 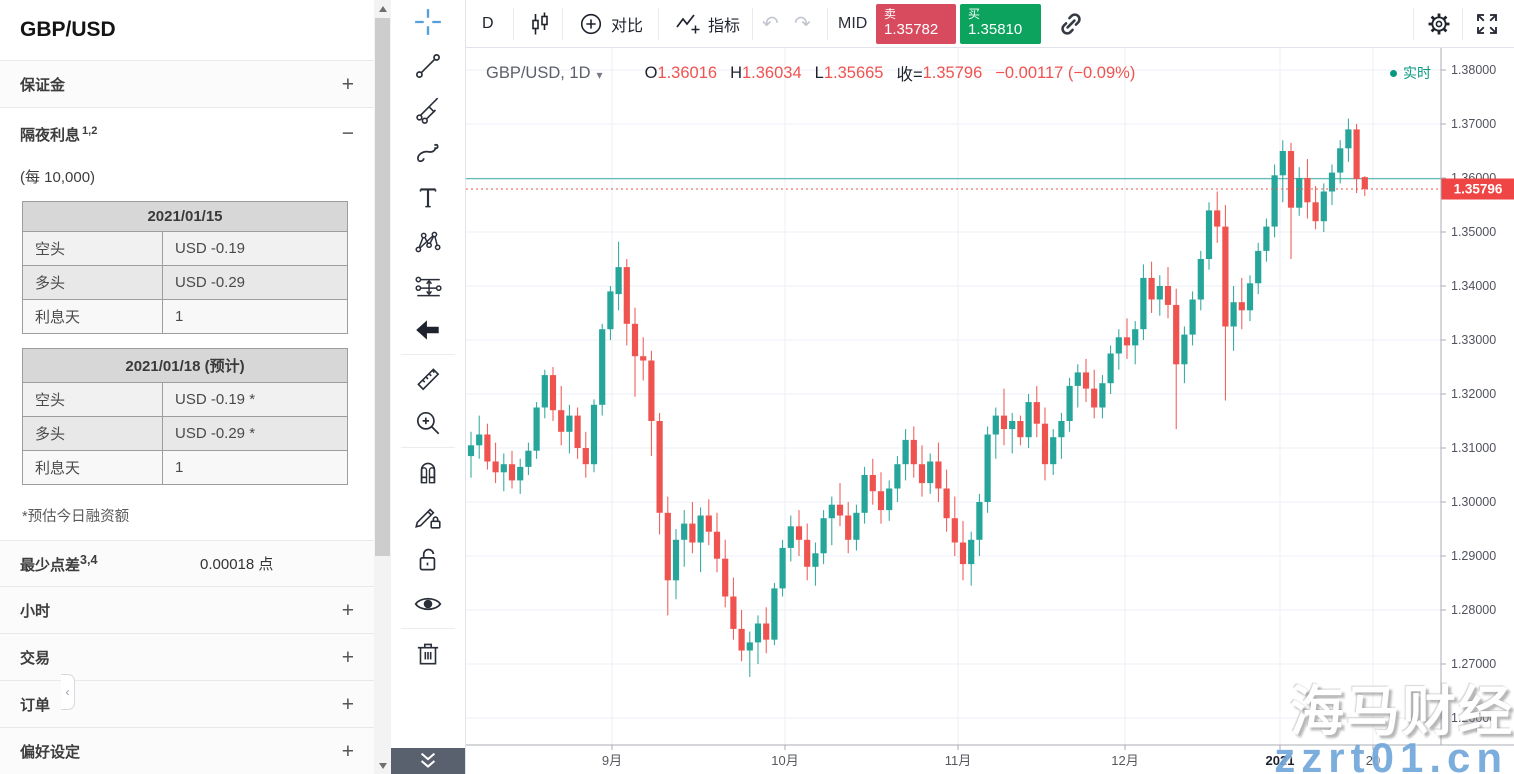 I want to click on sell-price: 1.35782, so click(x=911, y=29).